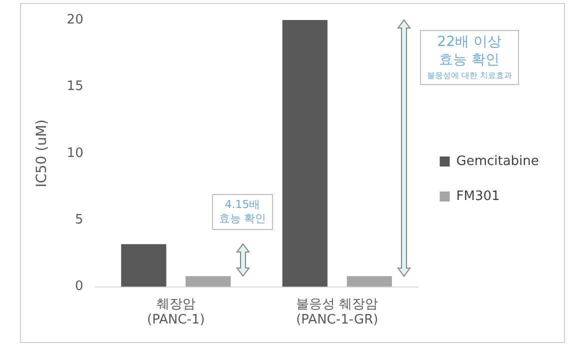  Describe the element at coordinates (75, 86) in the screenshot. I see `y-tick-label: 15` at that location.